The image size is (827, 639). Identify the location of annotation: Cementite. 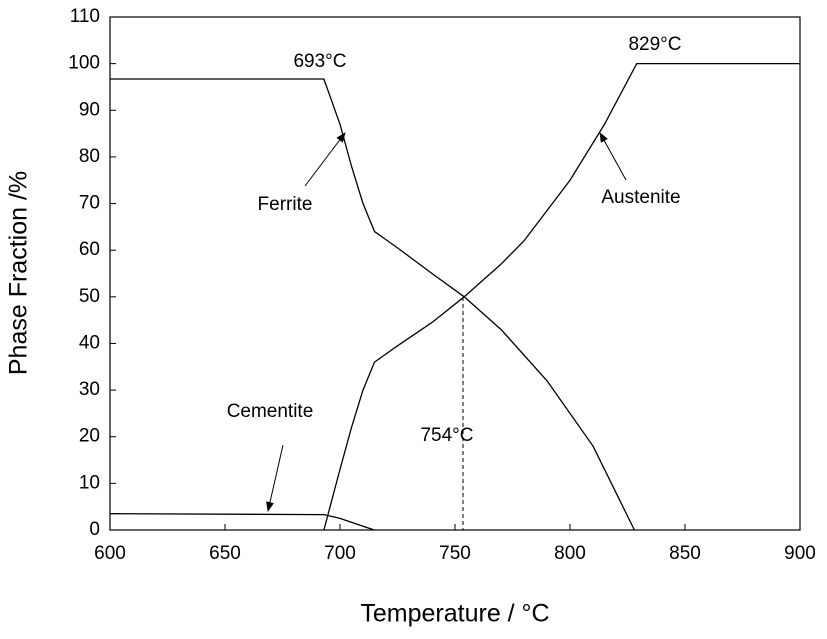
(270, 411).